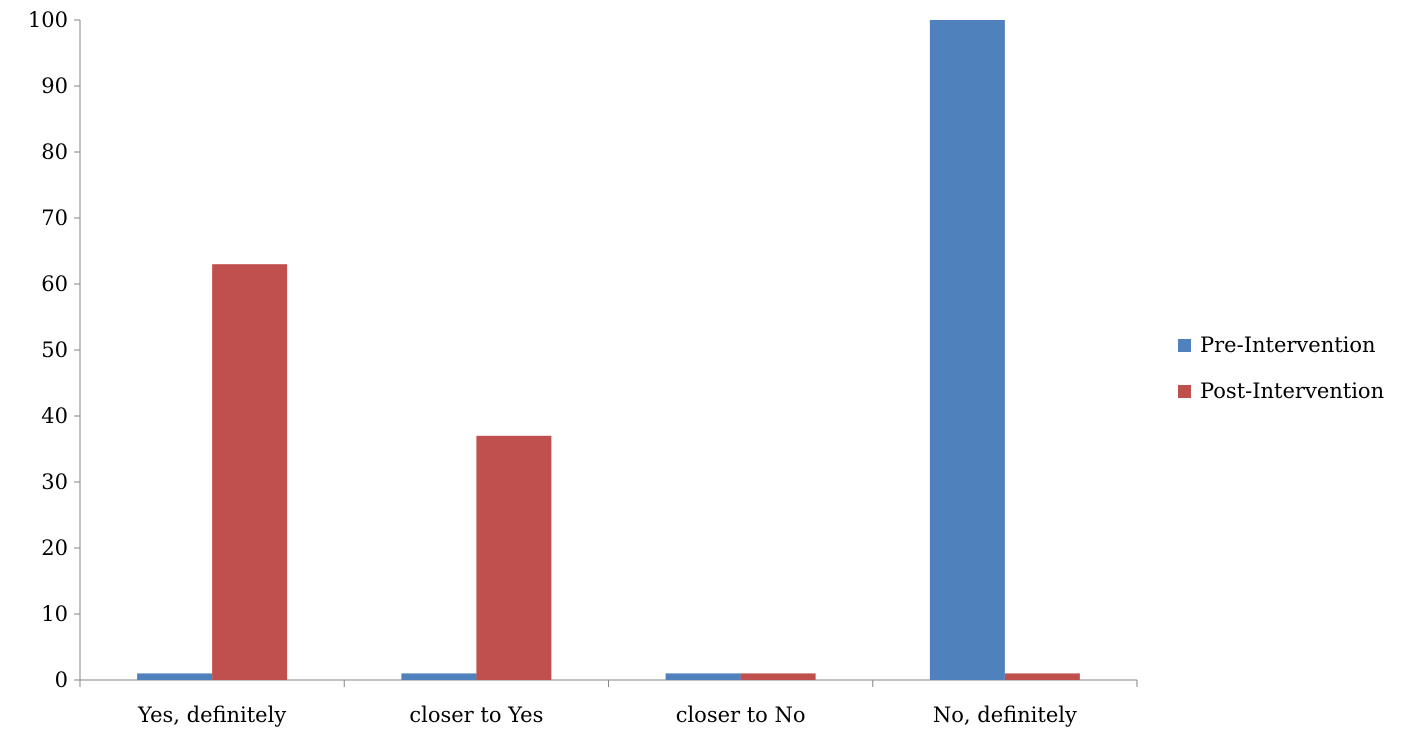 Image resolution: width=1414 pixels, height=734 pixels. What do you see at coordinates (48, 20) in the screenshot?
I see `y-tick-label: 100` at bounding box center [48, 20].